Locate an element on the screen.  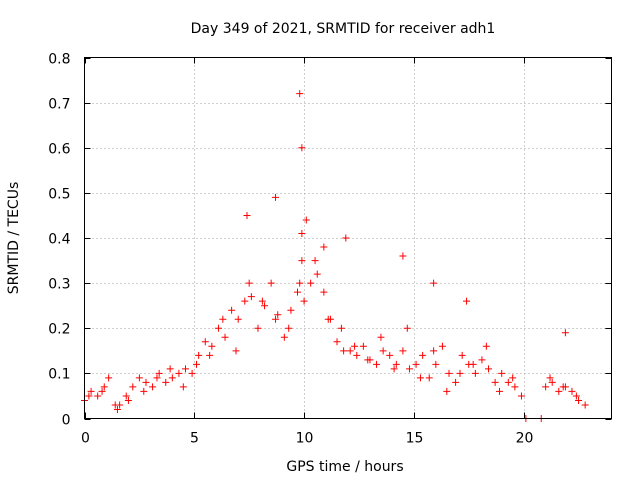
x-tick-labels: 0 5 10 15 20 is located at coordinates (307, 439).